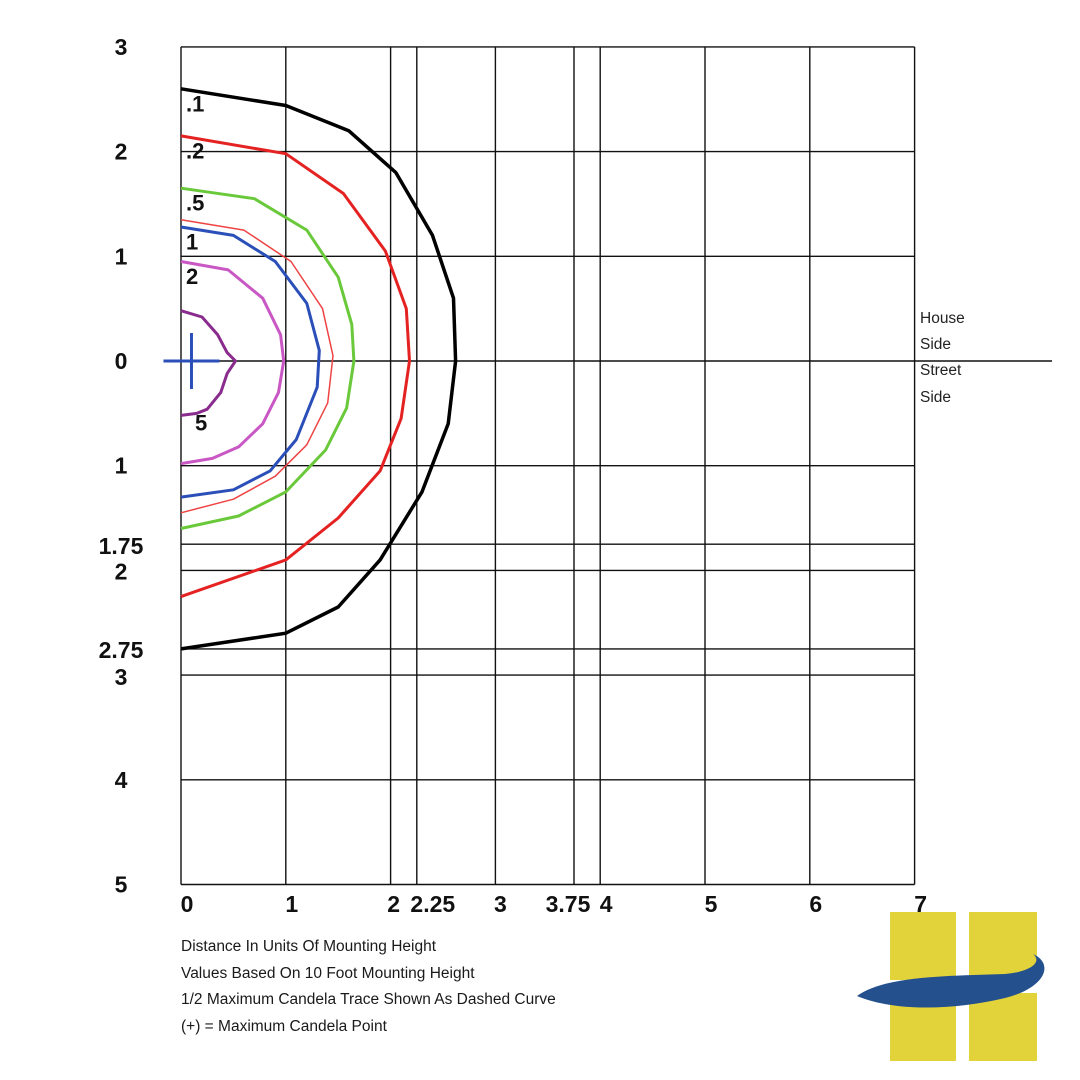 This screenshot has width=1080, height=1080. Describe the element at coordinates (568, 904) in the screenshot. I see `x-tick-label-5: 3.75` at that location.